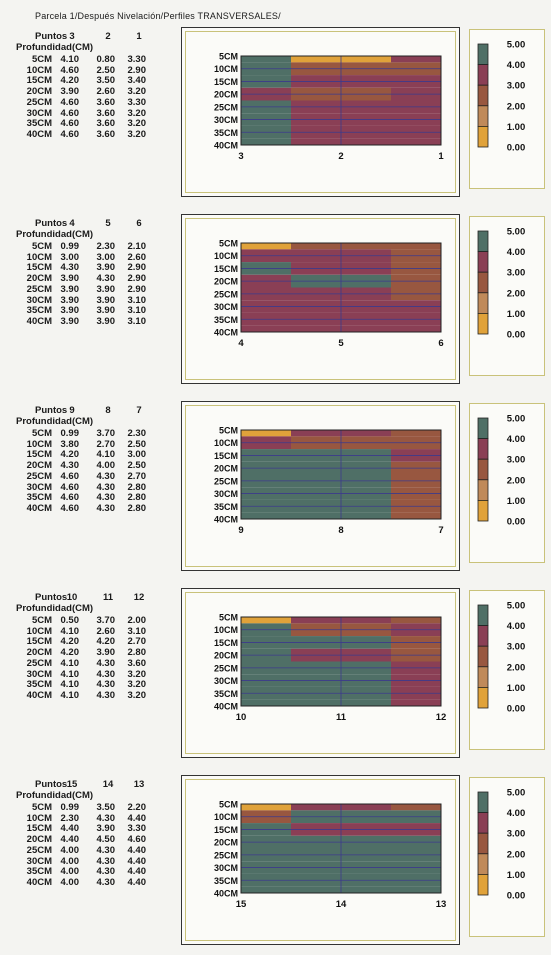  What do you see at coordinates (39, 653) in the screenshot?
I see `depth-label: 20CM` at bounding box center [39, 653].